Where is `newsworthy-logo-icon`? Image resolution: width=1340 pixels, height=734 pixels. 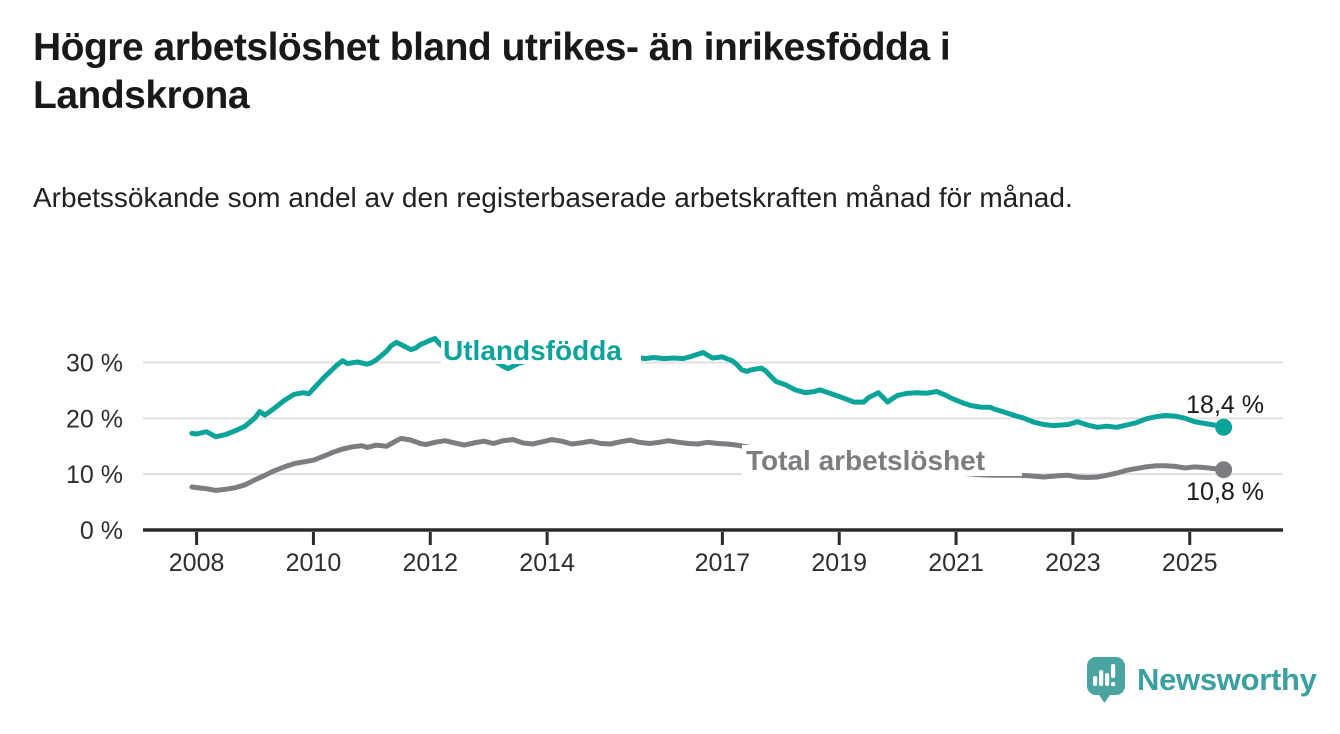
newsworthy-logo-icon is located at coordinates (1106, 680).